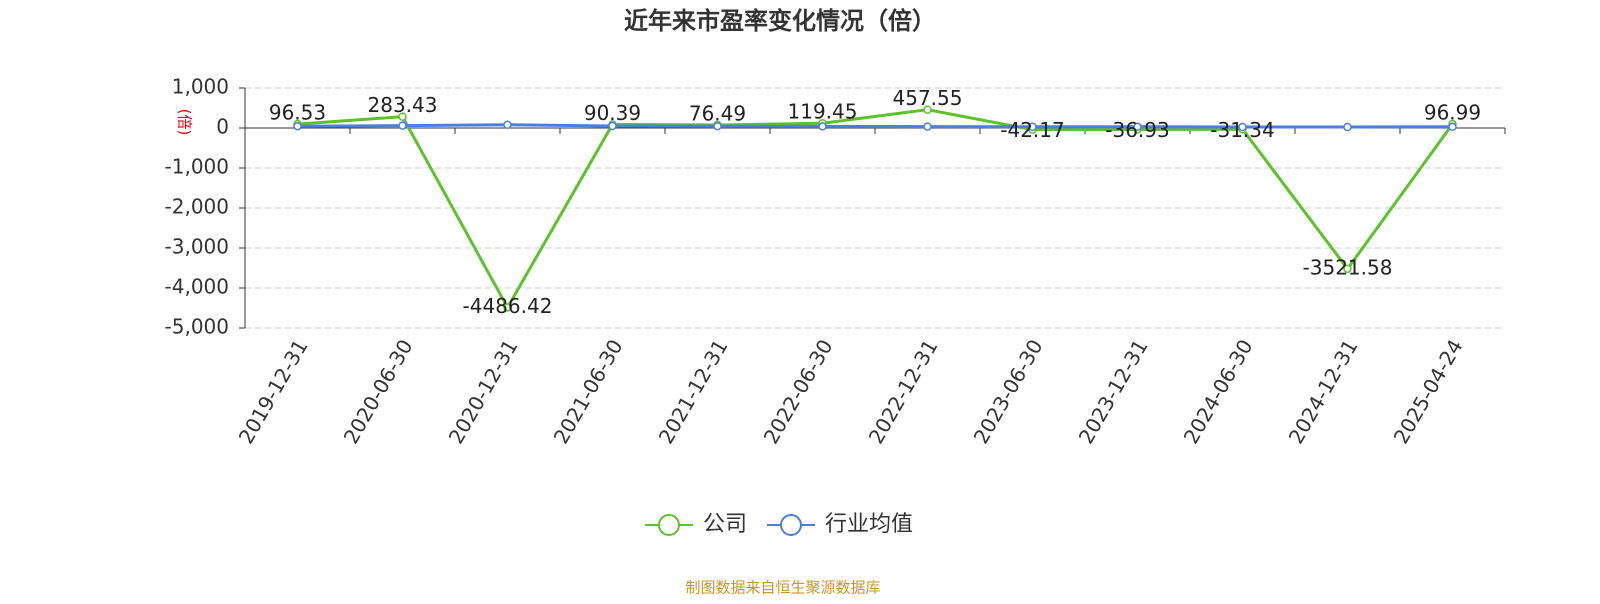 The width and height of the screenshot is (1600, 604). What do you see at coordinates (869, 524) in the screenshot?
I see `legend-label: 行业均值` at bounding box center [869, 524].